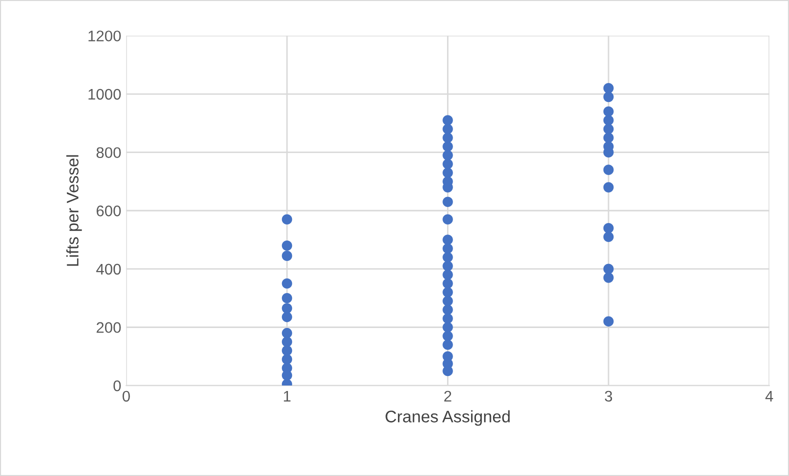 The height and width of the screenshot is (476, 789). I want to click on y-tick-label: 800, so click(108, 152).